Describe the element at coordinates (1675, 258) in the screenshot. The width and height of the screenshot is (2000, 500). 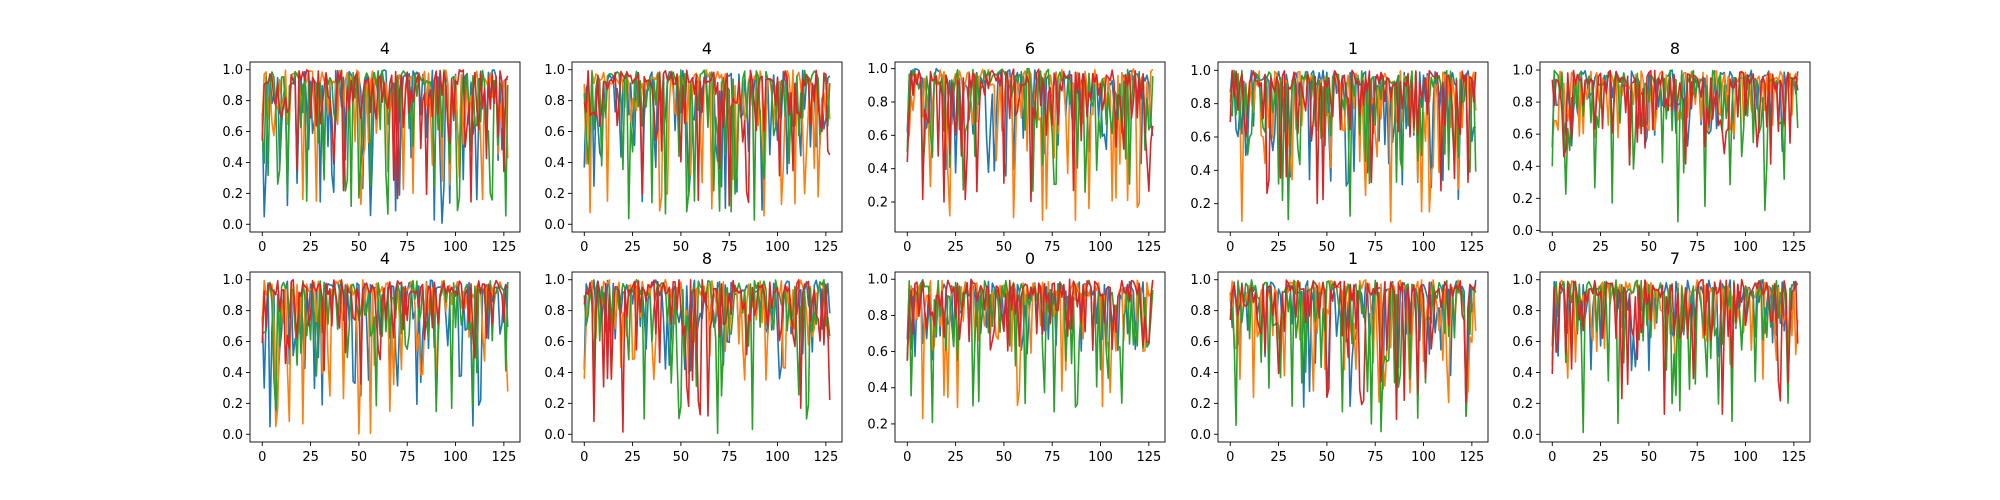
I see `subplot-title: 7` at that location.